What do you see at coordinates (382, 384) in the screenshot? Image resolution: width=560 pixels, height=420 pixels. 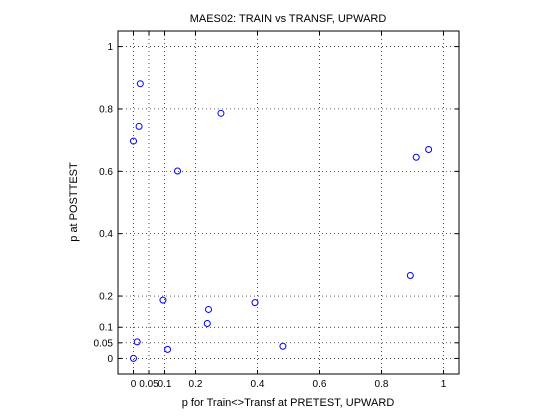 I see `x-tick-label: 0.8` at bounding box center [382, 384].